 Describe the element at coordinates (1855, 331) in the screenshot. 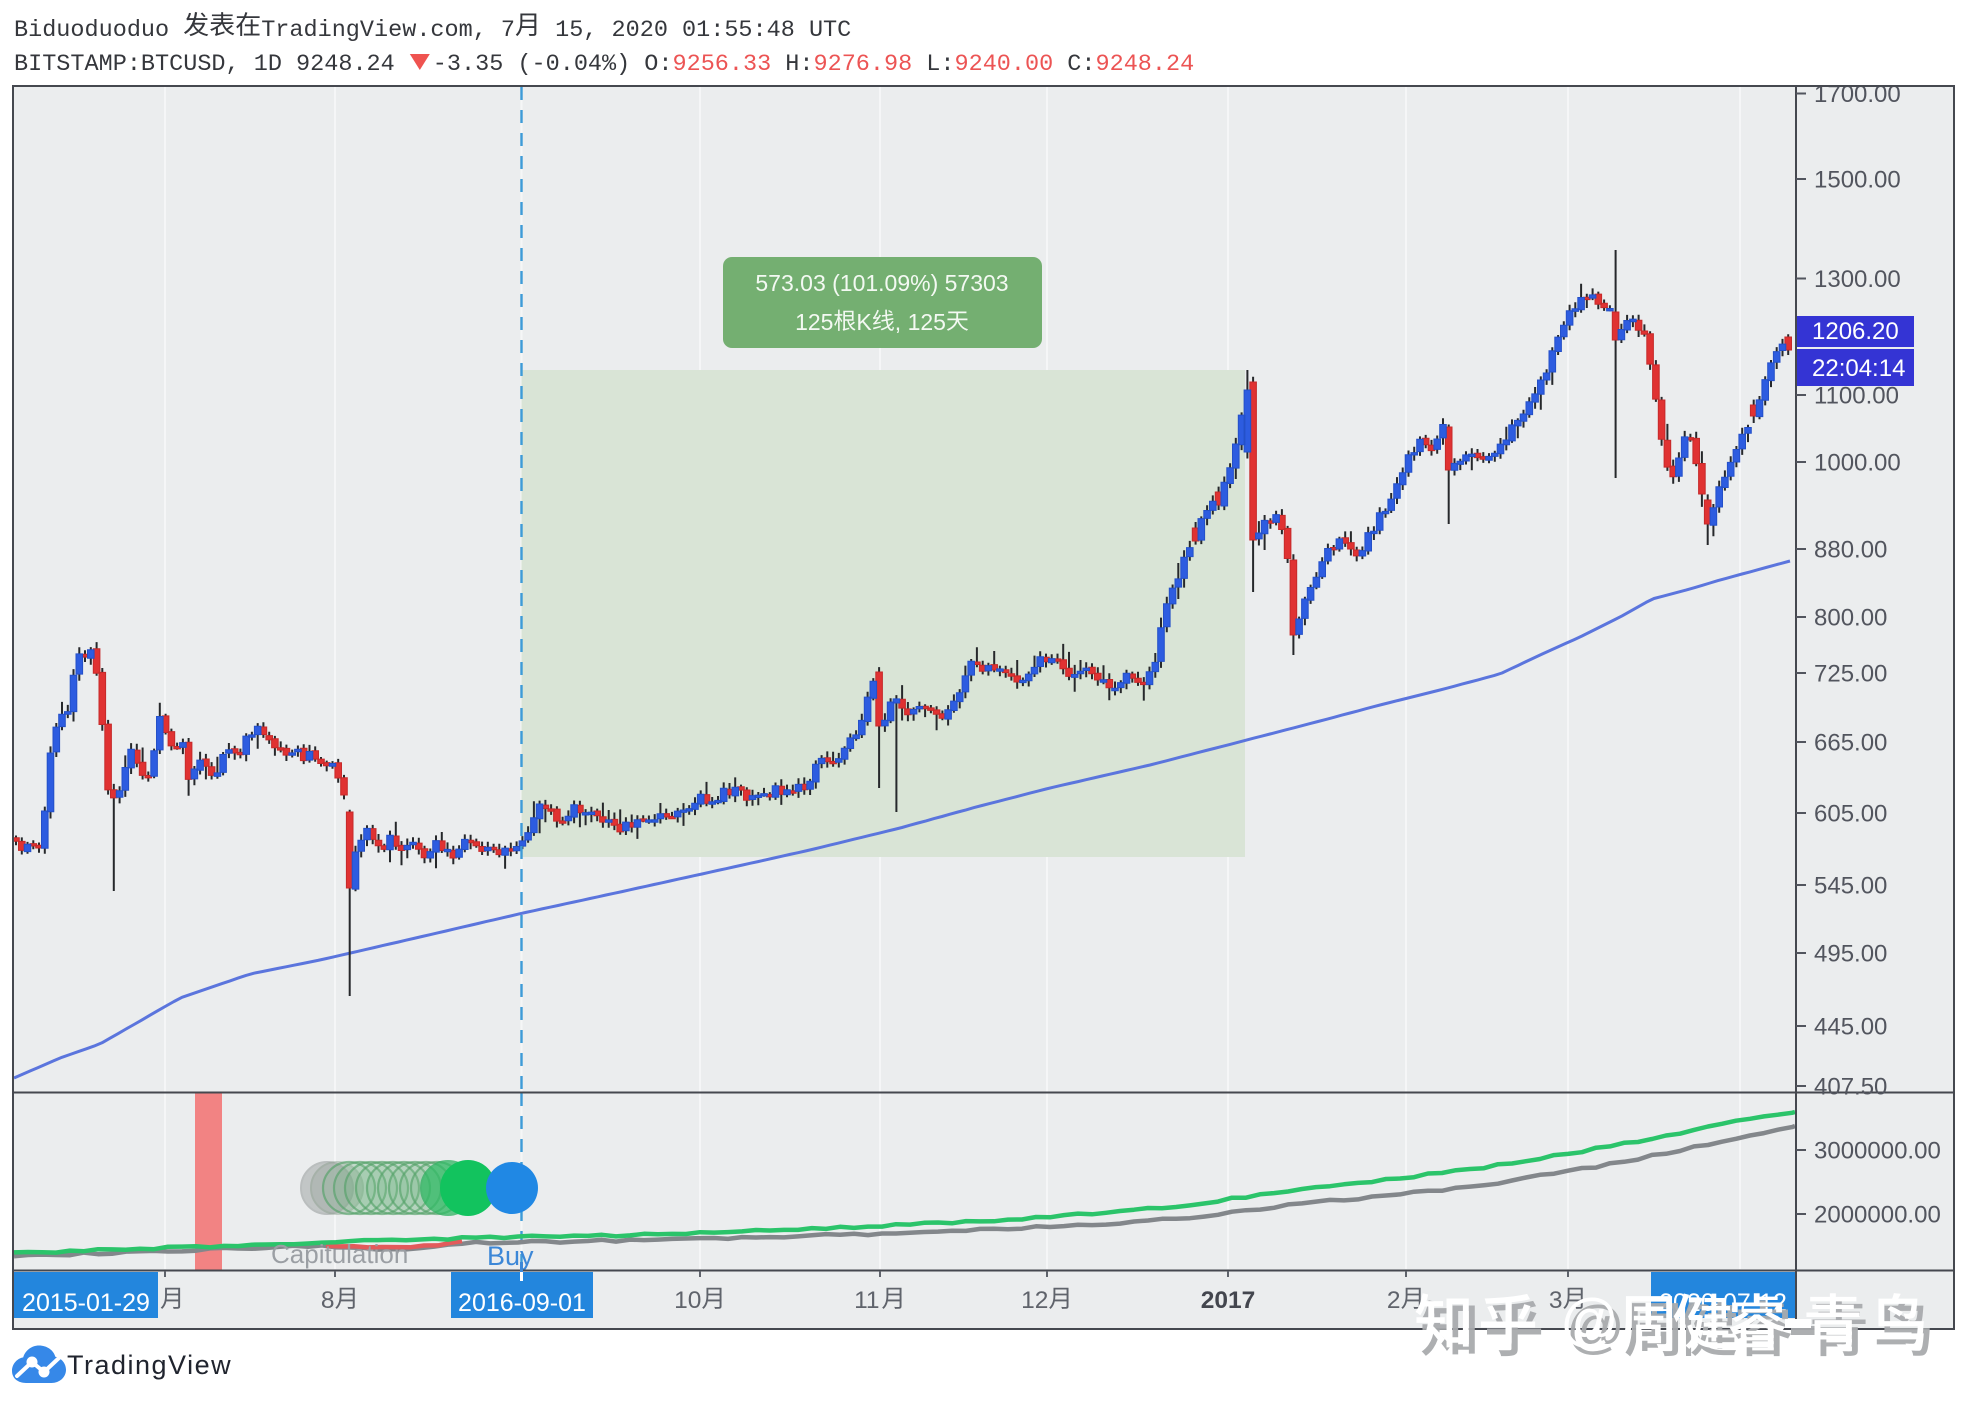

I see `svg-text: 1206.20` at that location.